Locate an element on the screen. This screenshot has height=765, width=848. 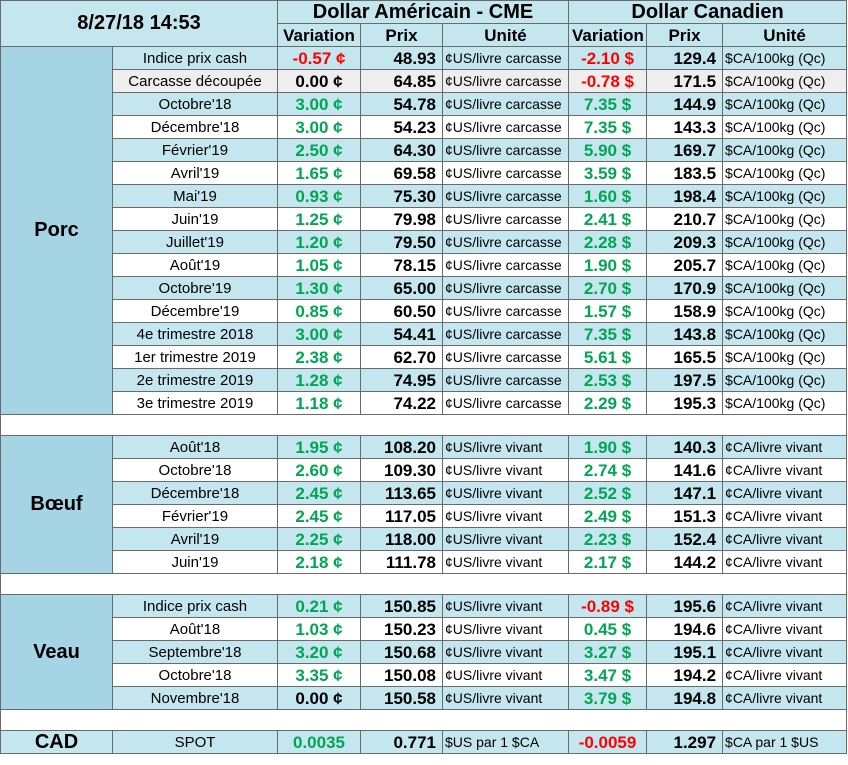
cad-variation: -0.0059 is located at coordinates (608, 742).